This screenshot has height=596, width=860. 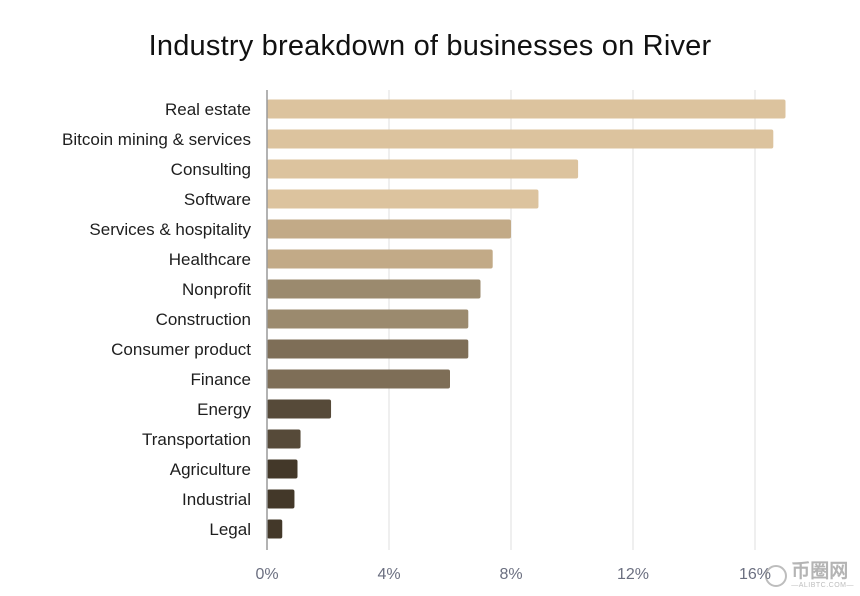 I want to click on category-label: Industrial, so click(x=216, y=499).